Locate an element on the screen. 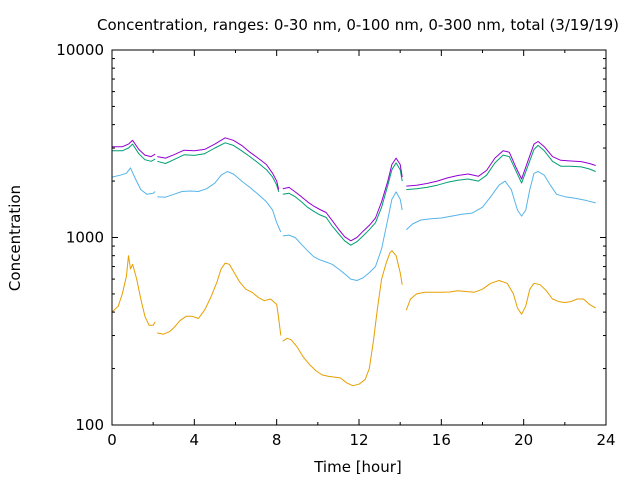  x-tick-label-2: 8 is located at coordinates (277, 440).